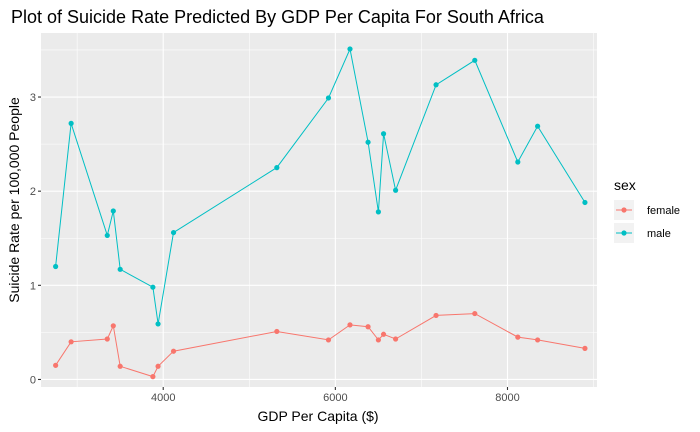  What do you see at coordinates (663, 211) in the screenshot?
I see `legend-label-female: female` at bounding box center [663, 211].